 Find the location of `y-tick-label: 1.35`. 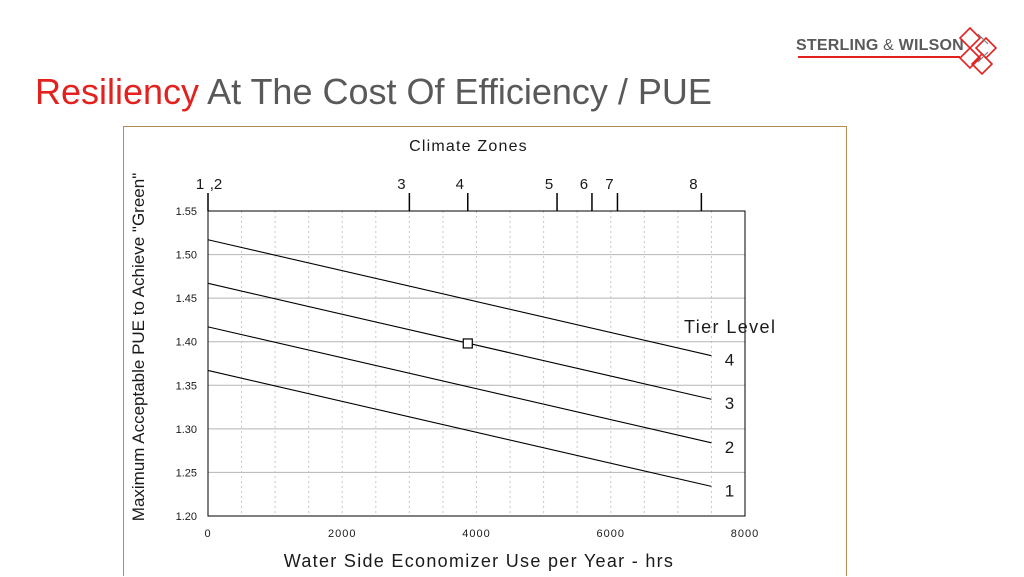

y-tick-label: 1.35 is located at coordinates (186, 386).